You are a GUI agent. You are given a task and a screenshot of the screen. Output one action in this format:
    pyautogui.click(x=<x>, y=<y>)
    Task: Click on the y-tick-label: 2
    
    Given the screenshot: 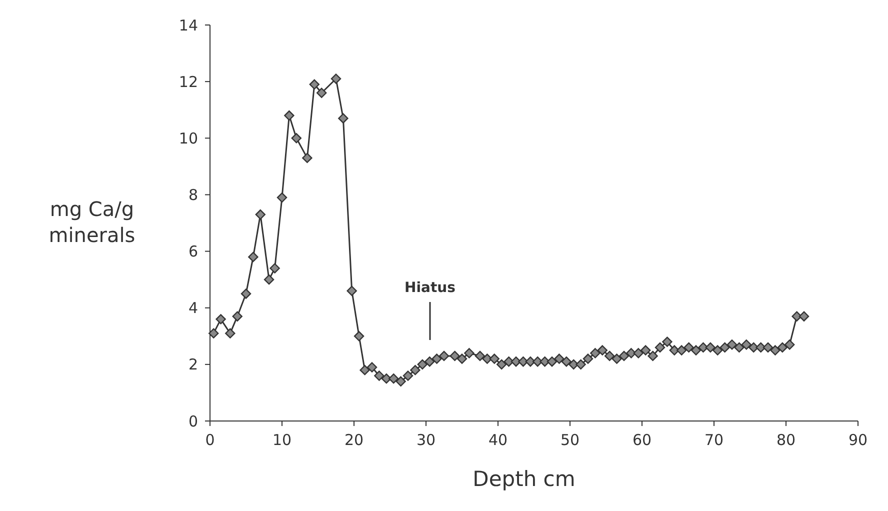 What is the action you would take?
    pyautogui.click(x=193, y=365)
    